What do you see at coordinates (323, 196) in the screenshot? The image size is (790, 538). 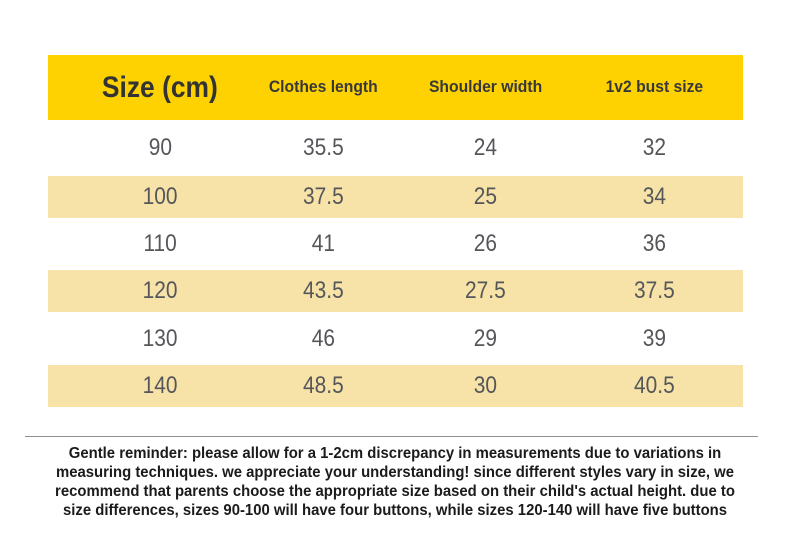 I see `cell-clothes-length: 37.5` at bounding box center [323, 196].